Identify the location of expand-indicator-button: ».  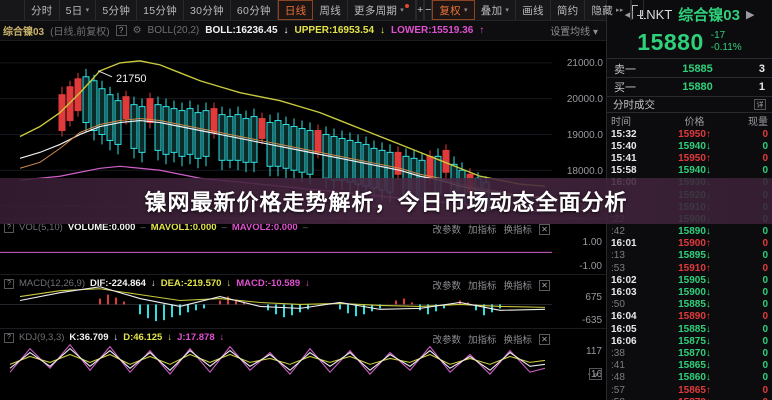
(595, 374).